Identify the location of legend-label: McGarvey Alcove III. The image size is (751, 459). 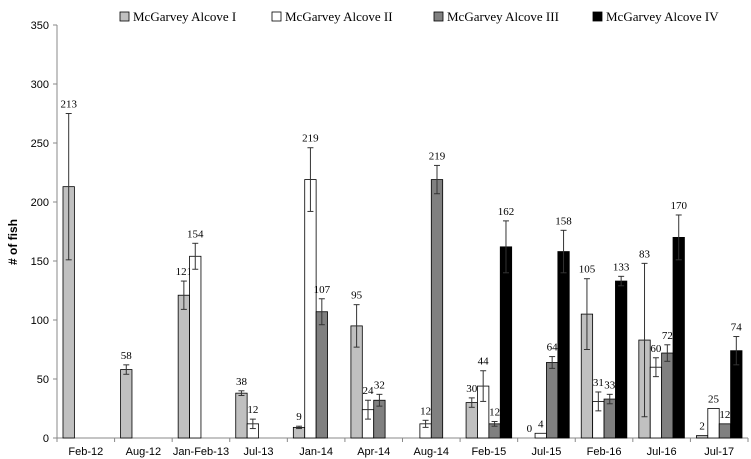
(503, 16).